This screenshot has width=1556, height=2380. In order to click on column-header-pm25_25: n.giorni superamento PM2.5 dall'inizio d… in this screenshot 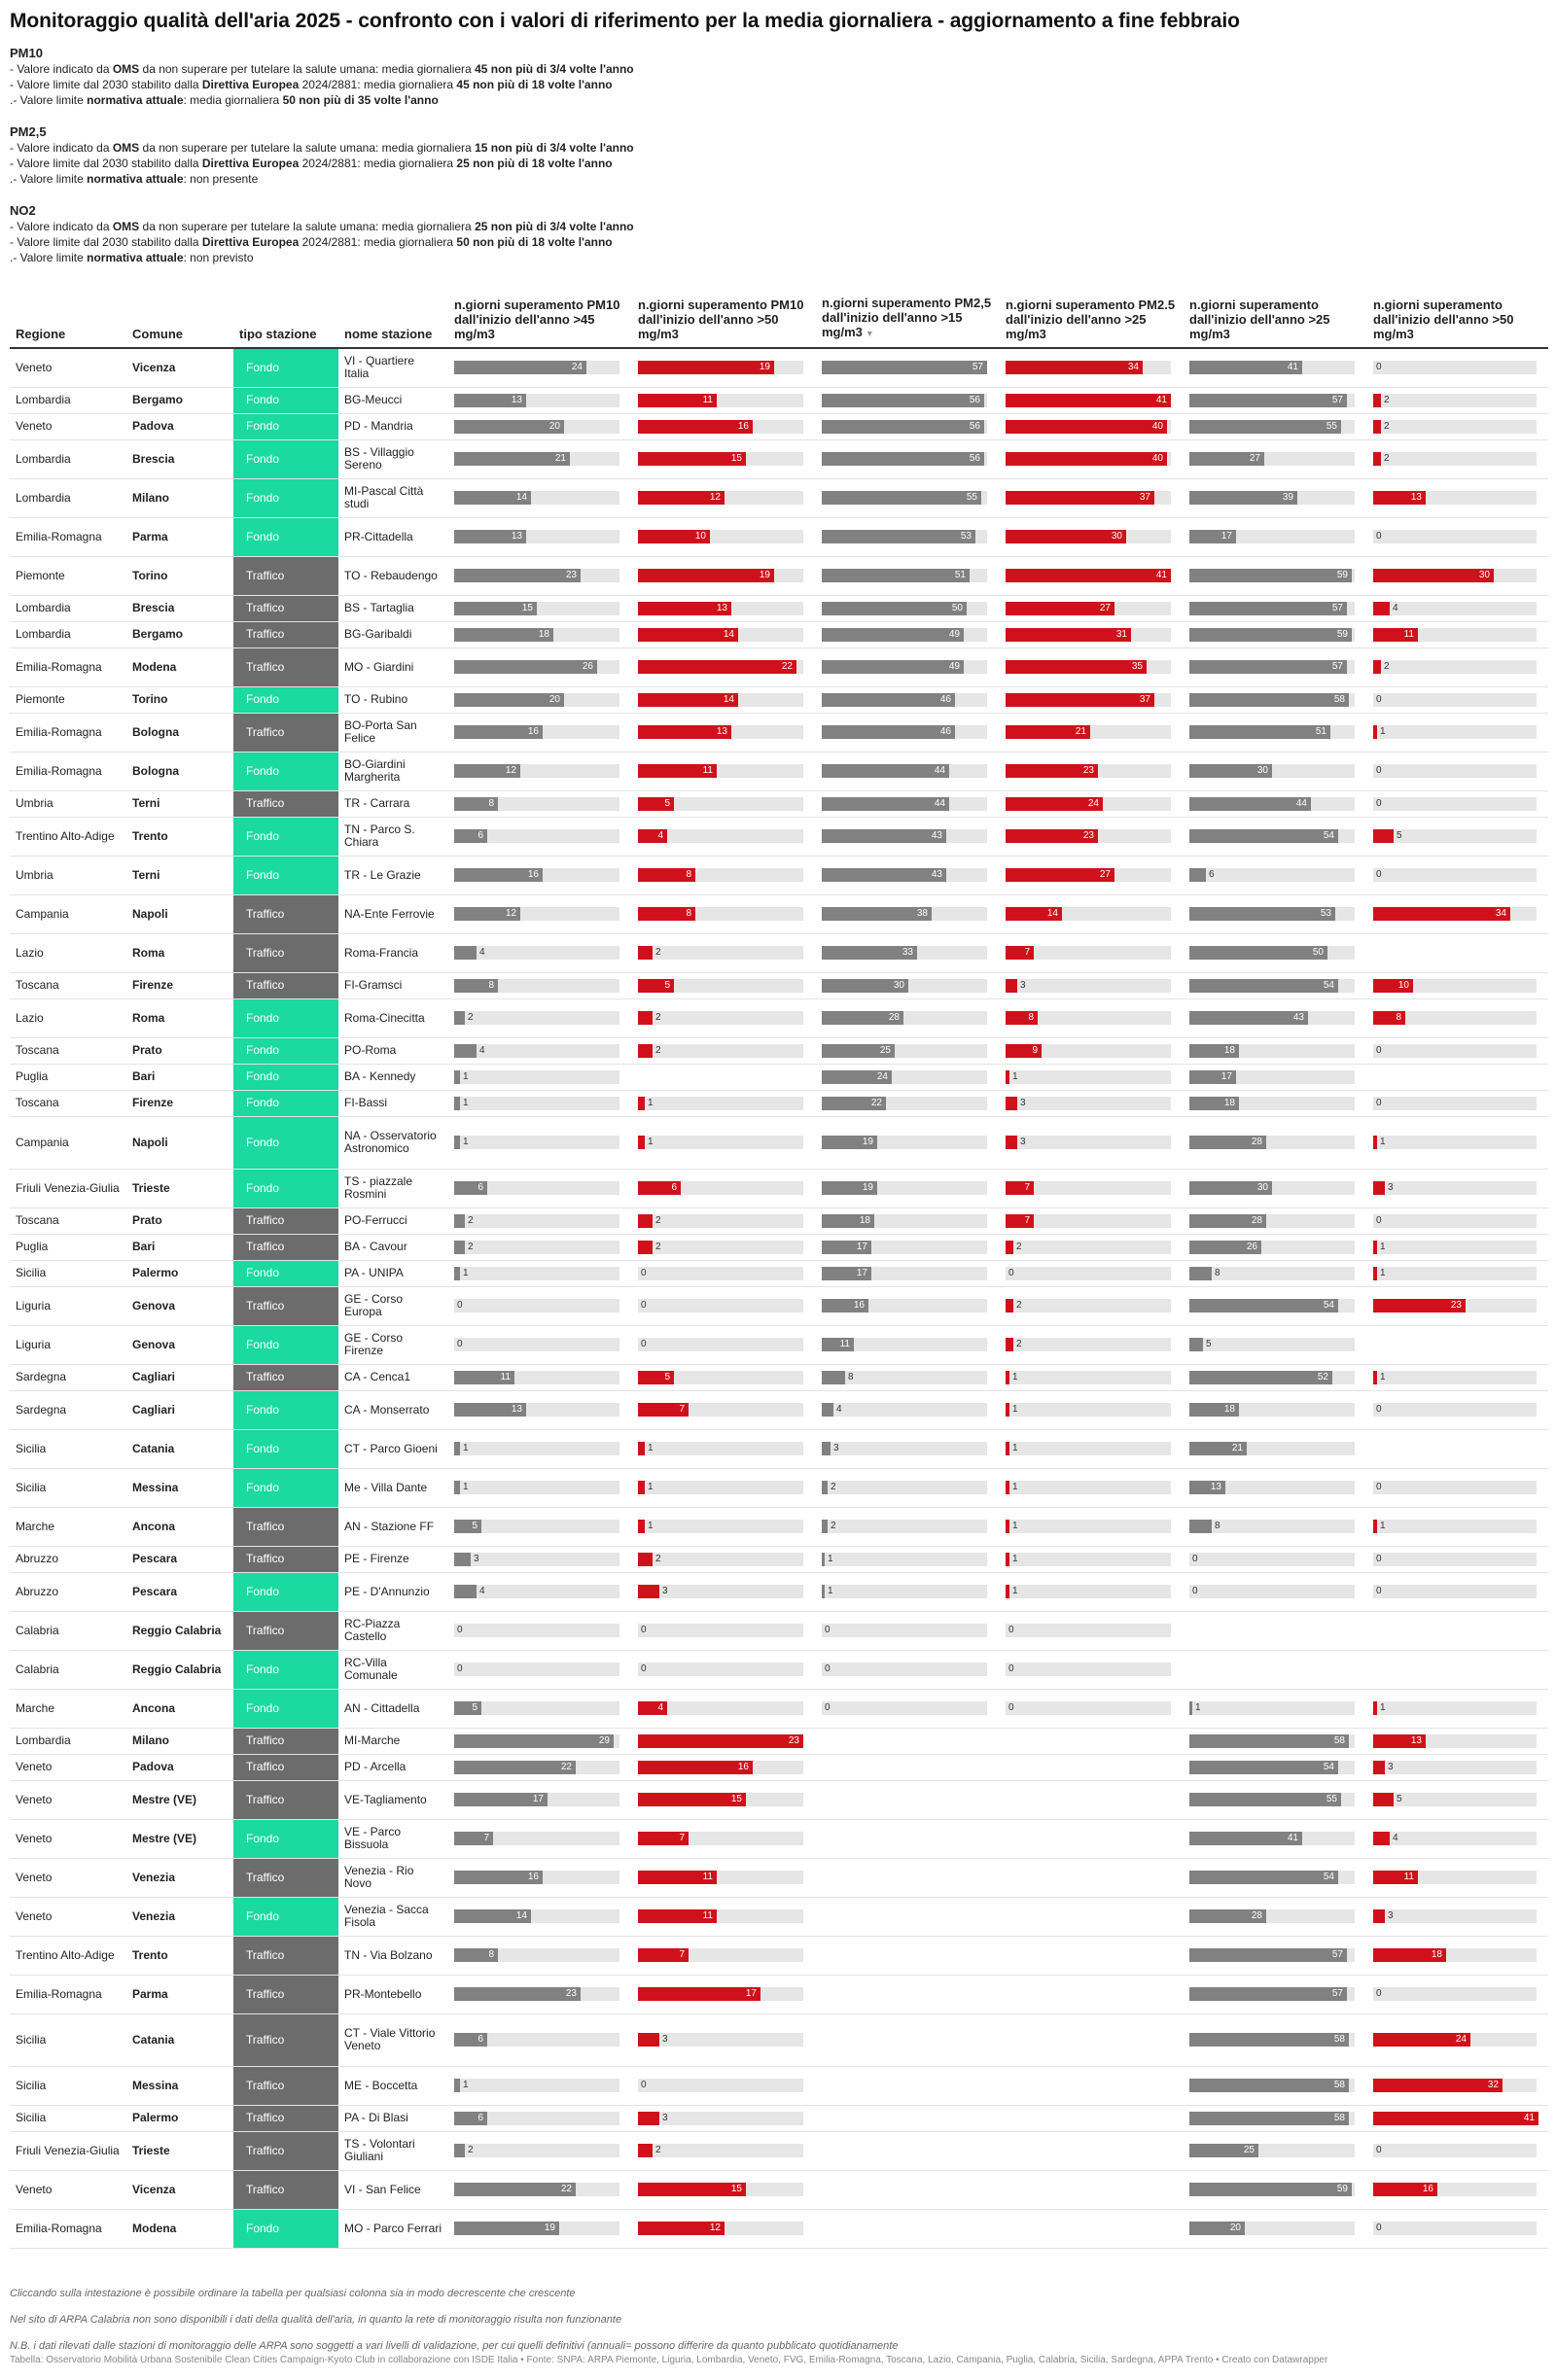, I will do `click(1091, 318)`.